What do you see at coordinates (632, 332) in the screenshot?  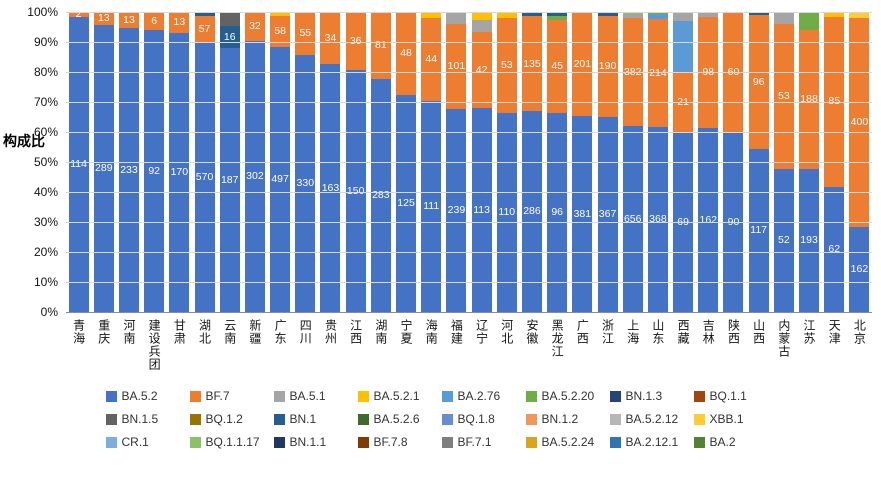 I see `x-category-label: 上海` at bounding box center [632, 332].